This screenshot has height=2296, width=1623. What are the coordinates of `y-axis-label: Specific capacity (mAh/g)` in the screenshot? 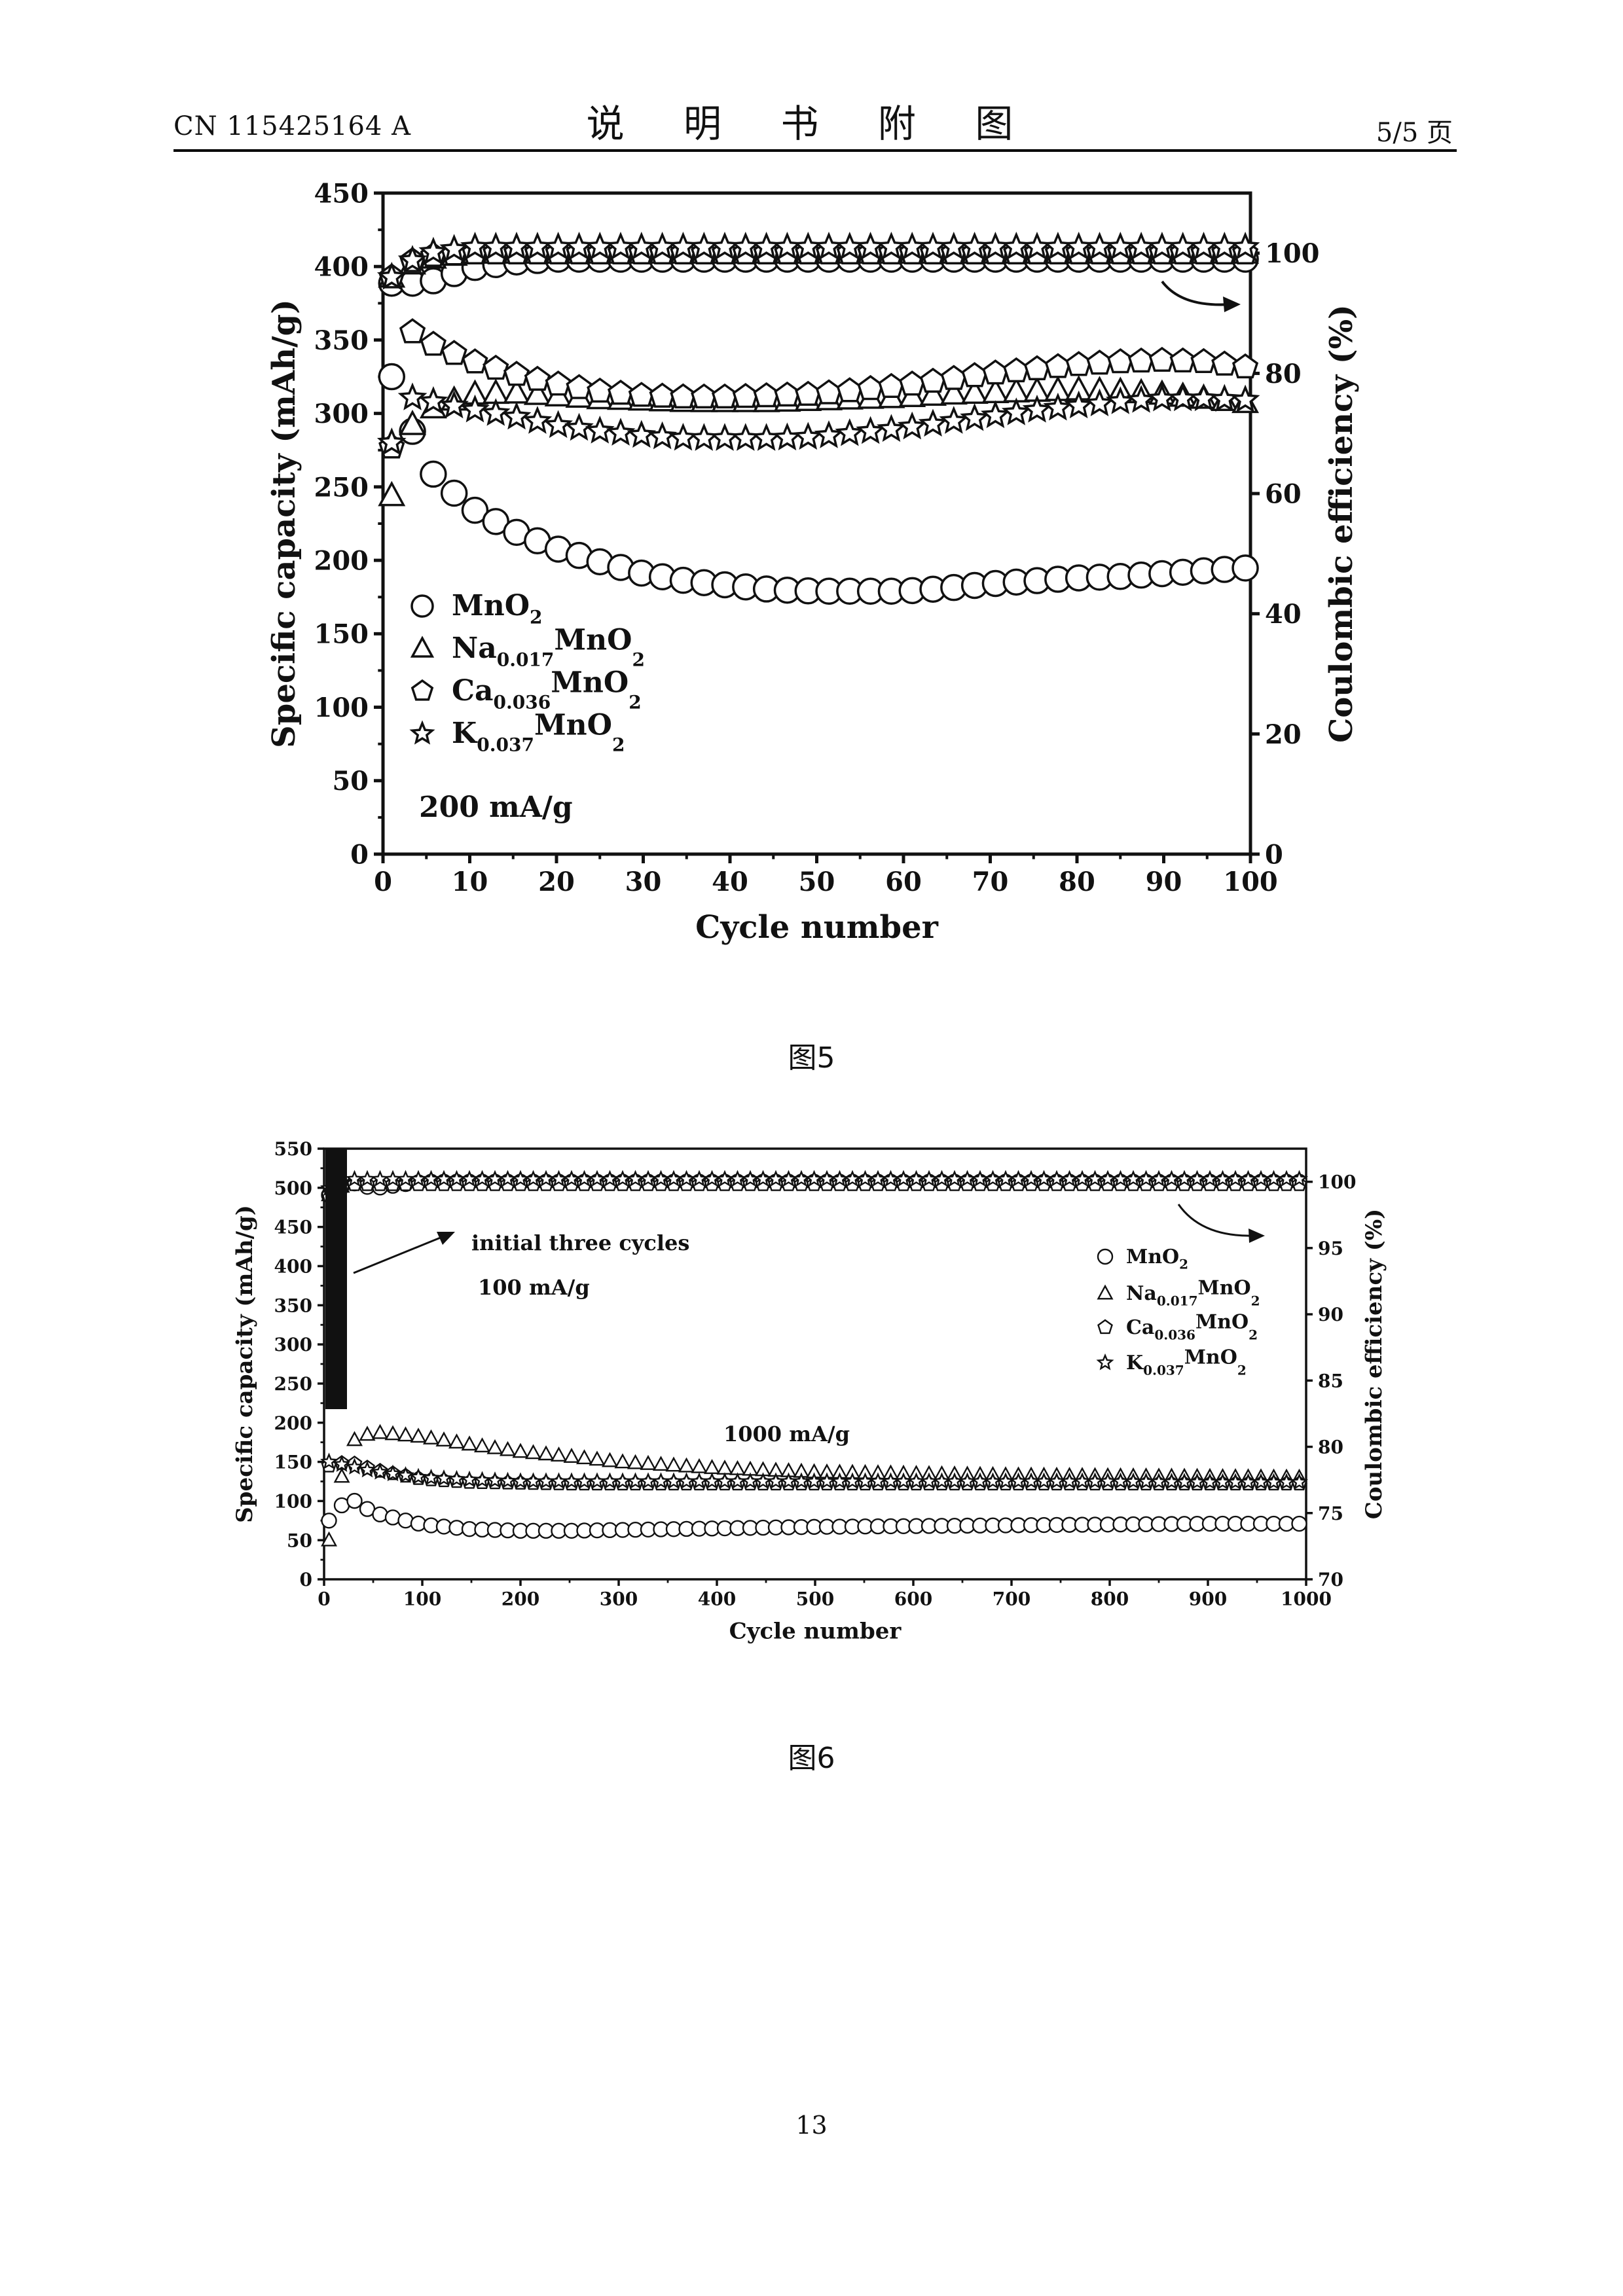 It's located at (284, 523).